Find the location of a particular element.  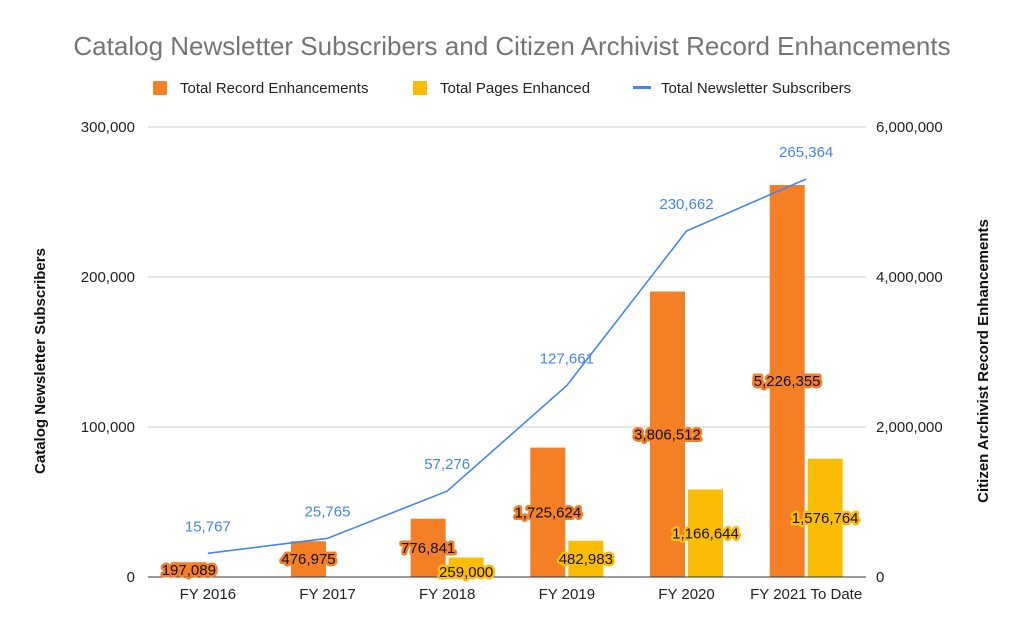

bar-data-label-pages-enhanced: 1,576,764 is located at coordinates (825, 518).